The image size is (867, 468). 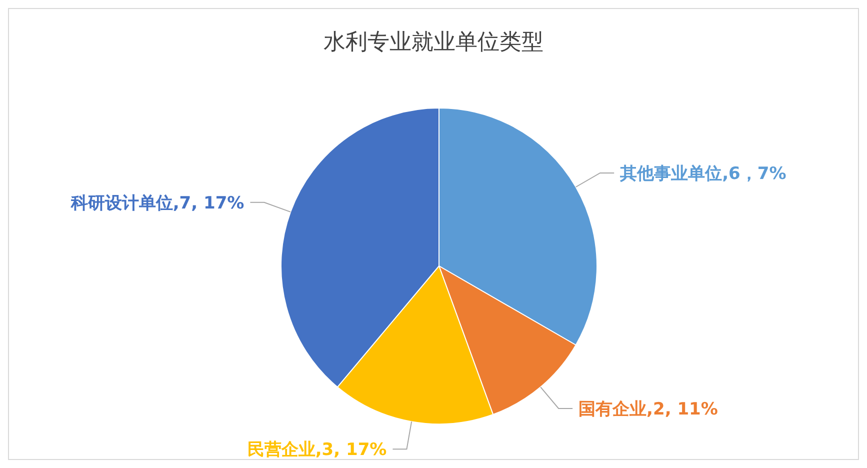 I want to click on slice-label: 科研设计单位,7, 17%, so click(x=157, y=203).